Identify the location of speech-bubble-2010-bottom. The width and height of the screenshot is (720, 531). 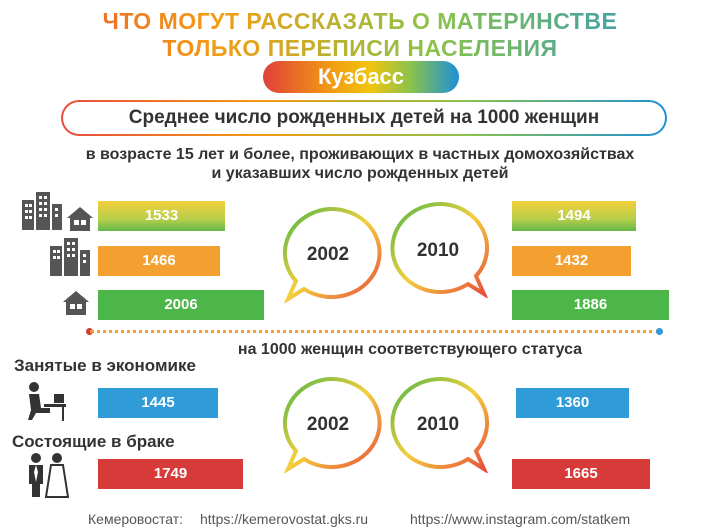
(440, 424).